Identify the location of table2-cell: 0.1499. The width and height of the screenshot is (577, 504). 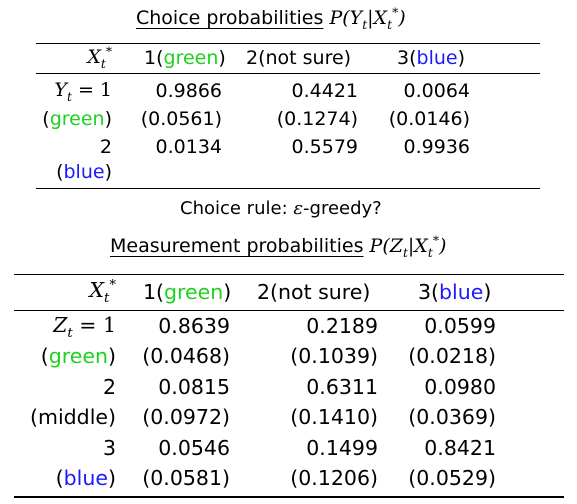
(322, 448).